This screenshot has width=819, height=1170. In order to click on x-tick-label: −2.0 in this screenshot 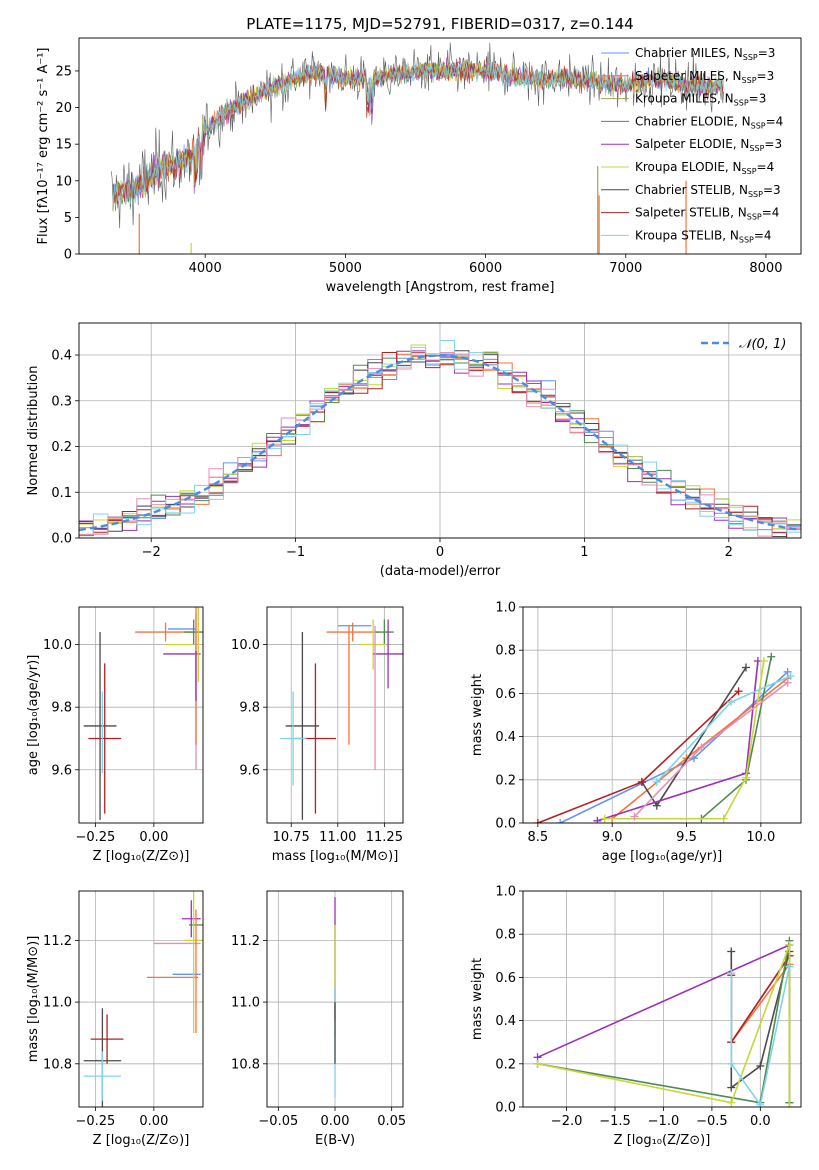, I will do `click(567, 1121)`.